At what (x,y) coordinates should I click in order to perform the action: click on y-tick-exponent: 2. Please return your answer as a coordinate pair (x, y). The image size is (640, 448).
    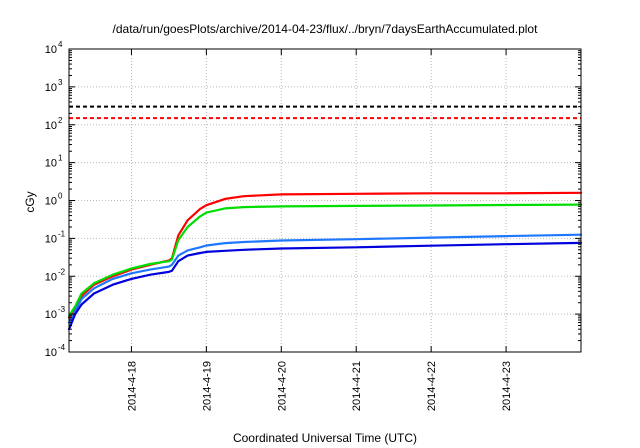
    Looking at the image, I should click on (60, 120).